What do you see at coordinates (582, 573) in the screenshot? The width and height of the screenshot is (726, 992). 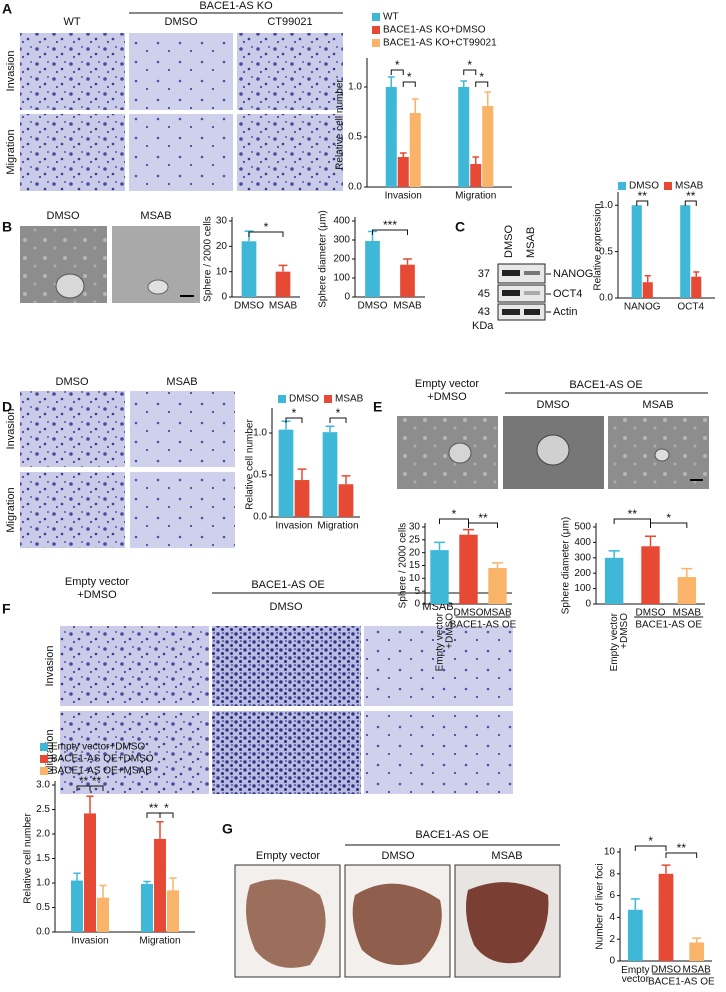 I see `y-tick-label: 200` at bounding box center [582, 573].